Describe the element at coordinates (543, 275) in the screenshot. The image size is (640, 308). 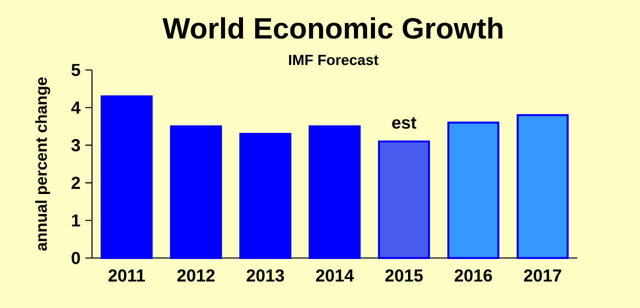
I see `x-tick-label: 2017` at that location.